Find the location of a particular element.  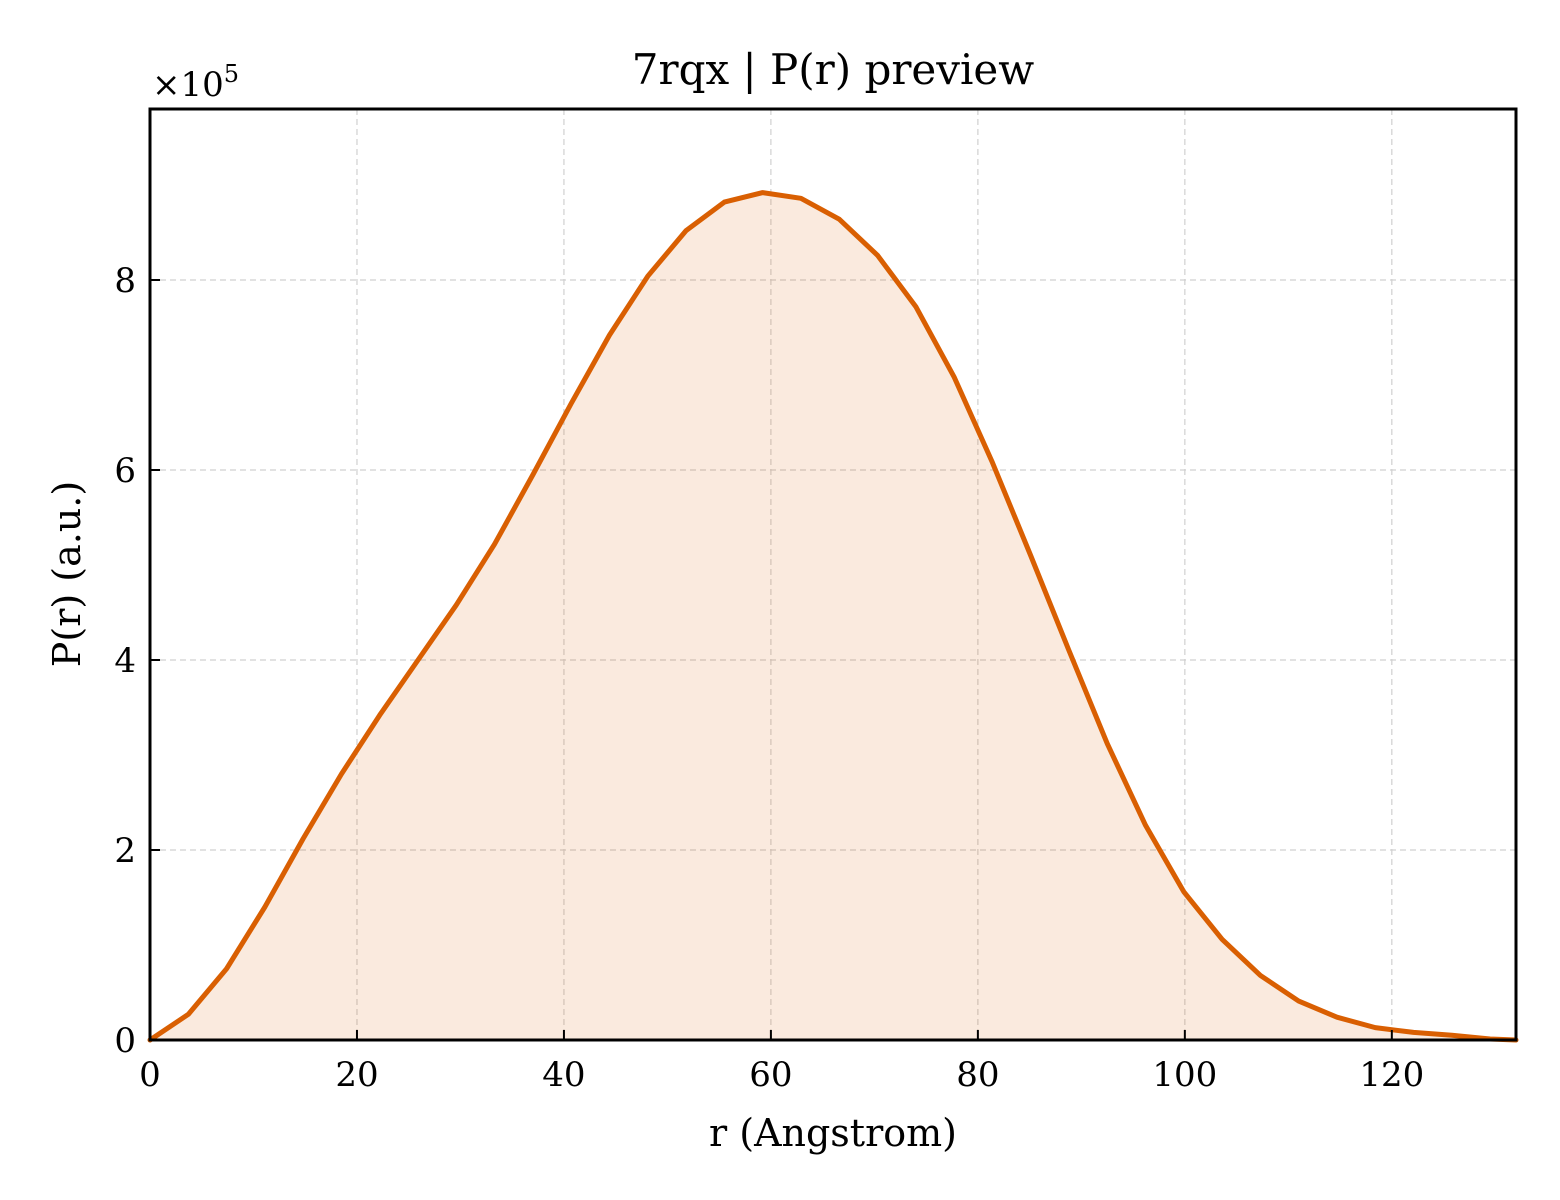

y-axis-title: P(r) (a.u.) is located at coordinates (67, 574).